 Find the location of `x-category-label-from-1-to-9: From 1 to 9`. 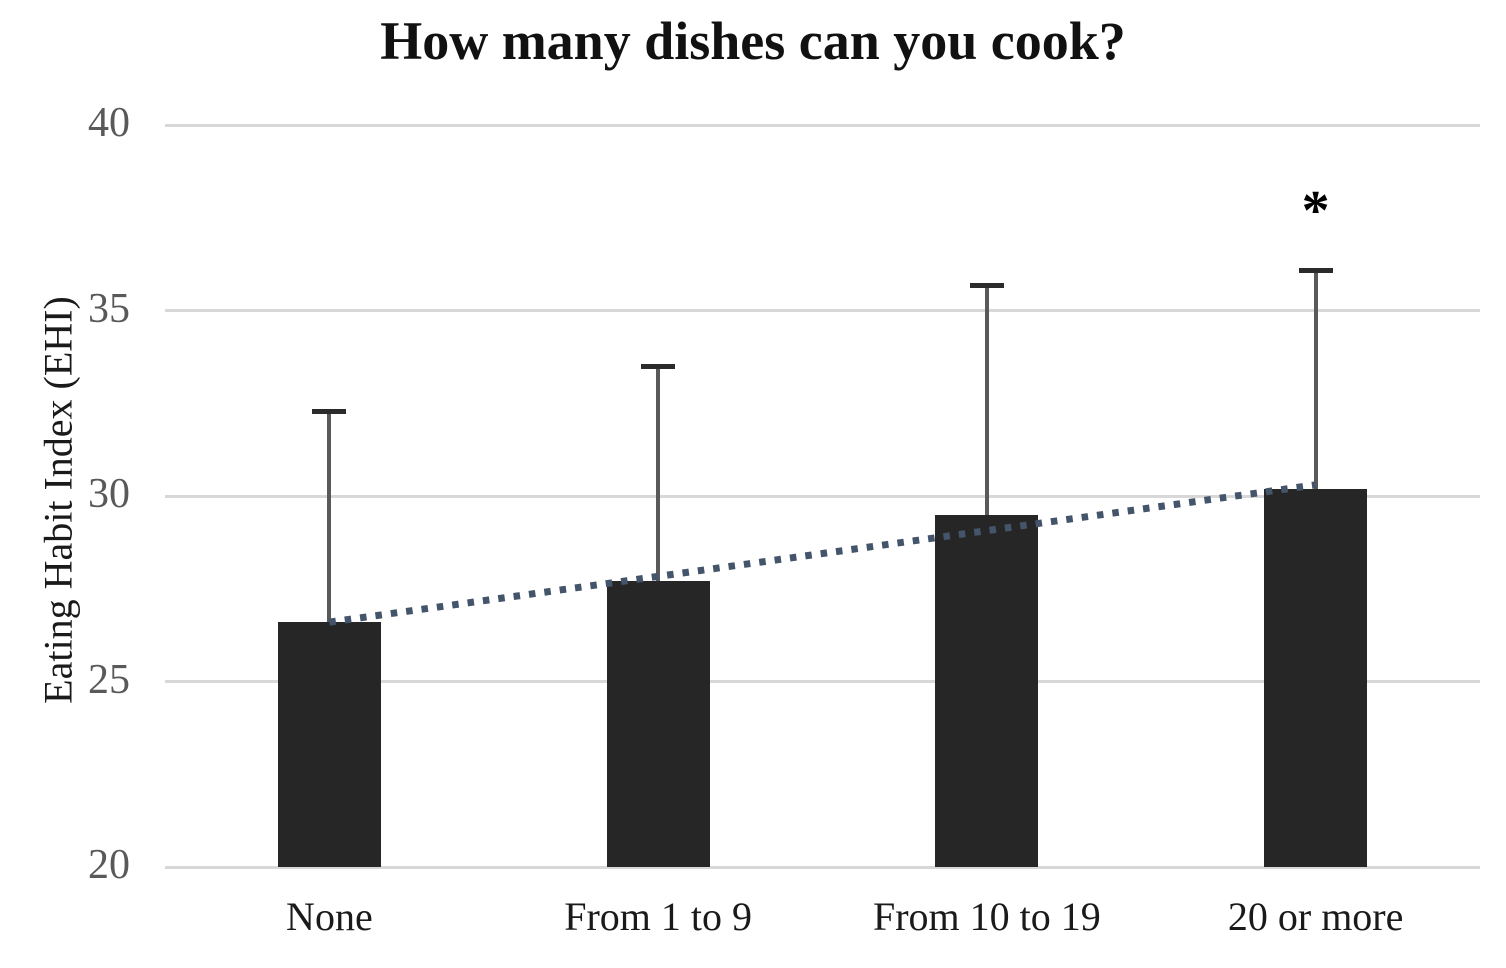

x-category-label-from-1-to-9: From 1 to 9 is located at coordinates (658, 916).